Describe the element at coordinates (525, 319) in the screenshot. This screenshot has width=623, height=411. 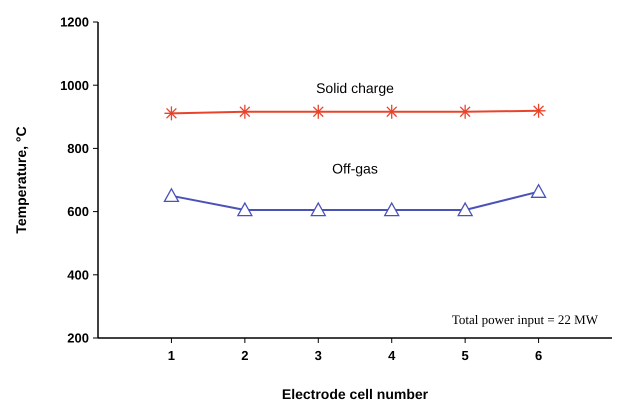
I see `annotation: Total power input = 22 MW` at that location.